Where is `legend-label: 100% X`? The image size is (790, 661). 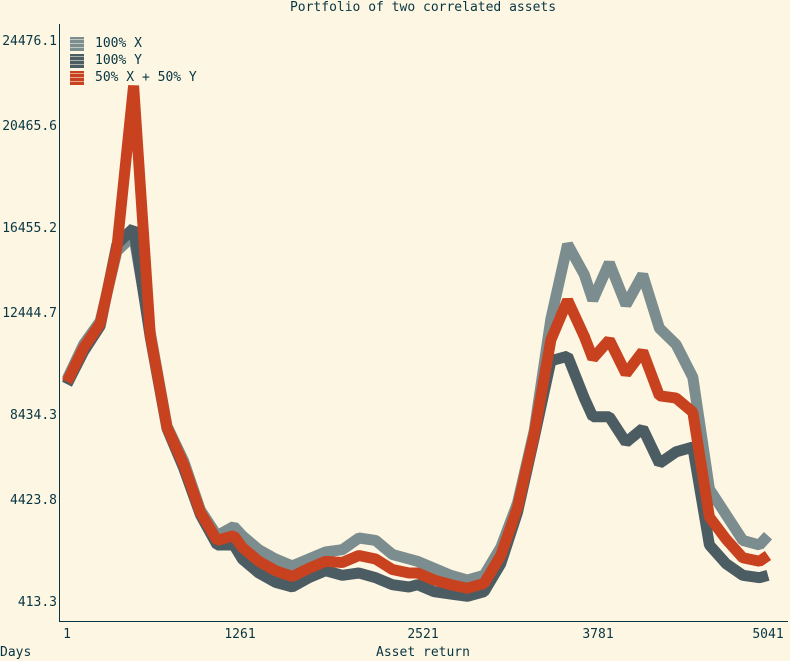
legend-label: 100% X is located at coordinates (118, 43).